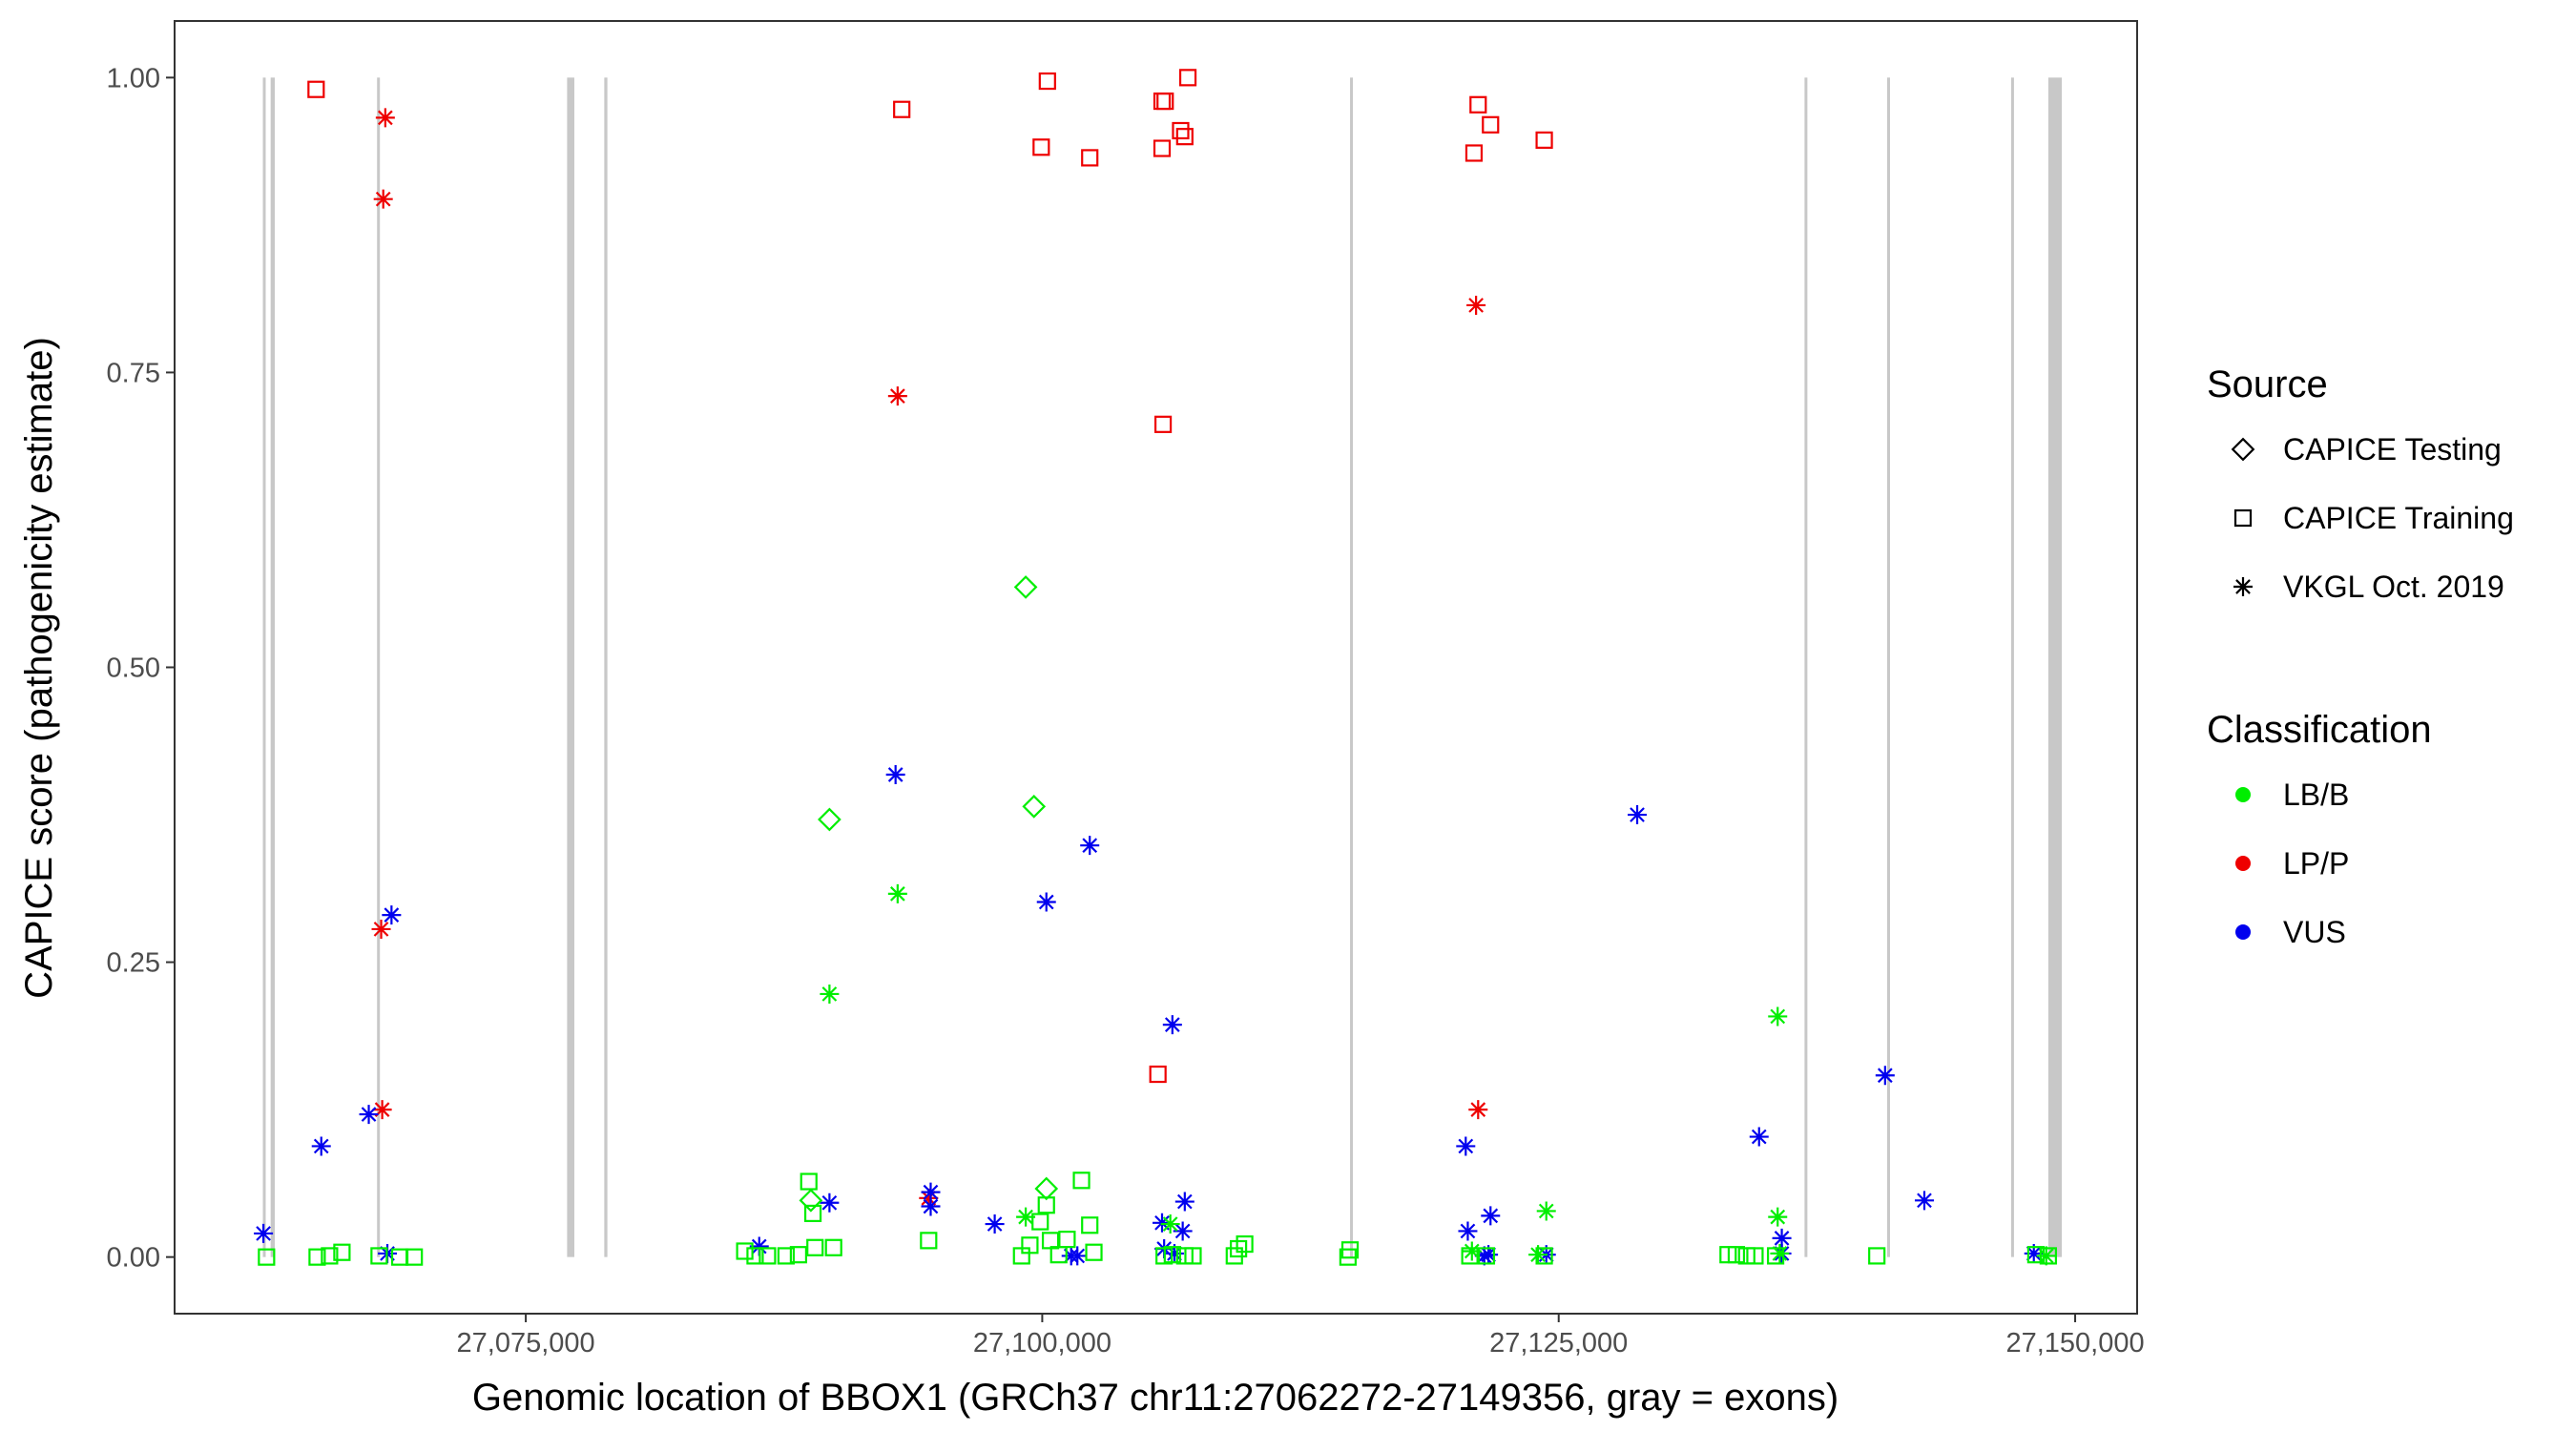 This screenshot has width=2576, height=1431. I want to click on square-icon, so click(2243, 518).